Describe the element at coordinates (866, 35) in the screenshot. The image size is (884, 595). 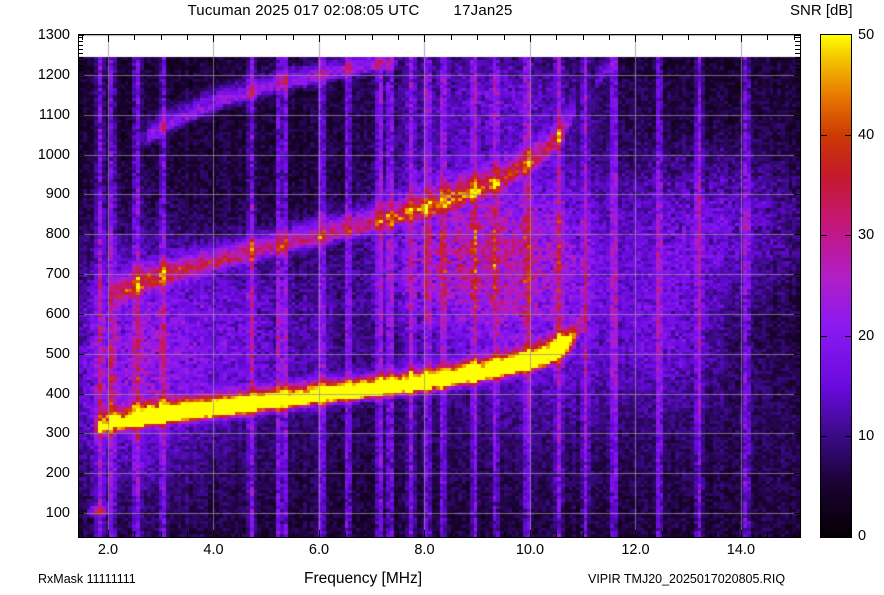
I see `colorbar-tick-label: 50` at that location.